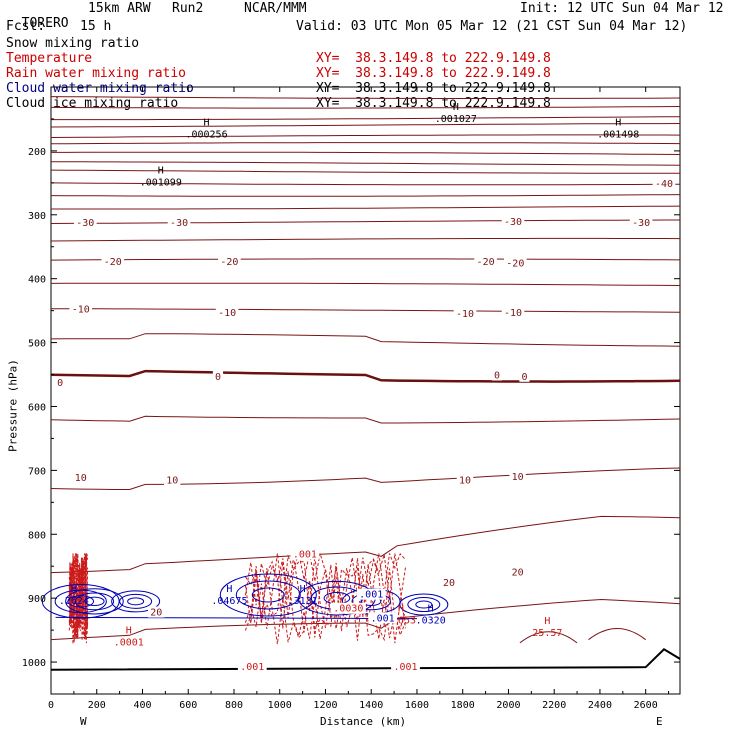 Image resolution: width=740 pixels, height=740 pixels. I want to click on header-row-1: TORERO, so click(37, 16).